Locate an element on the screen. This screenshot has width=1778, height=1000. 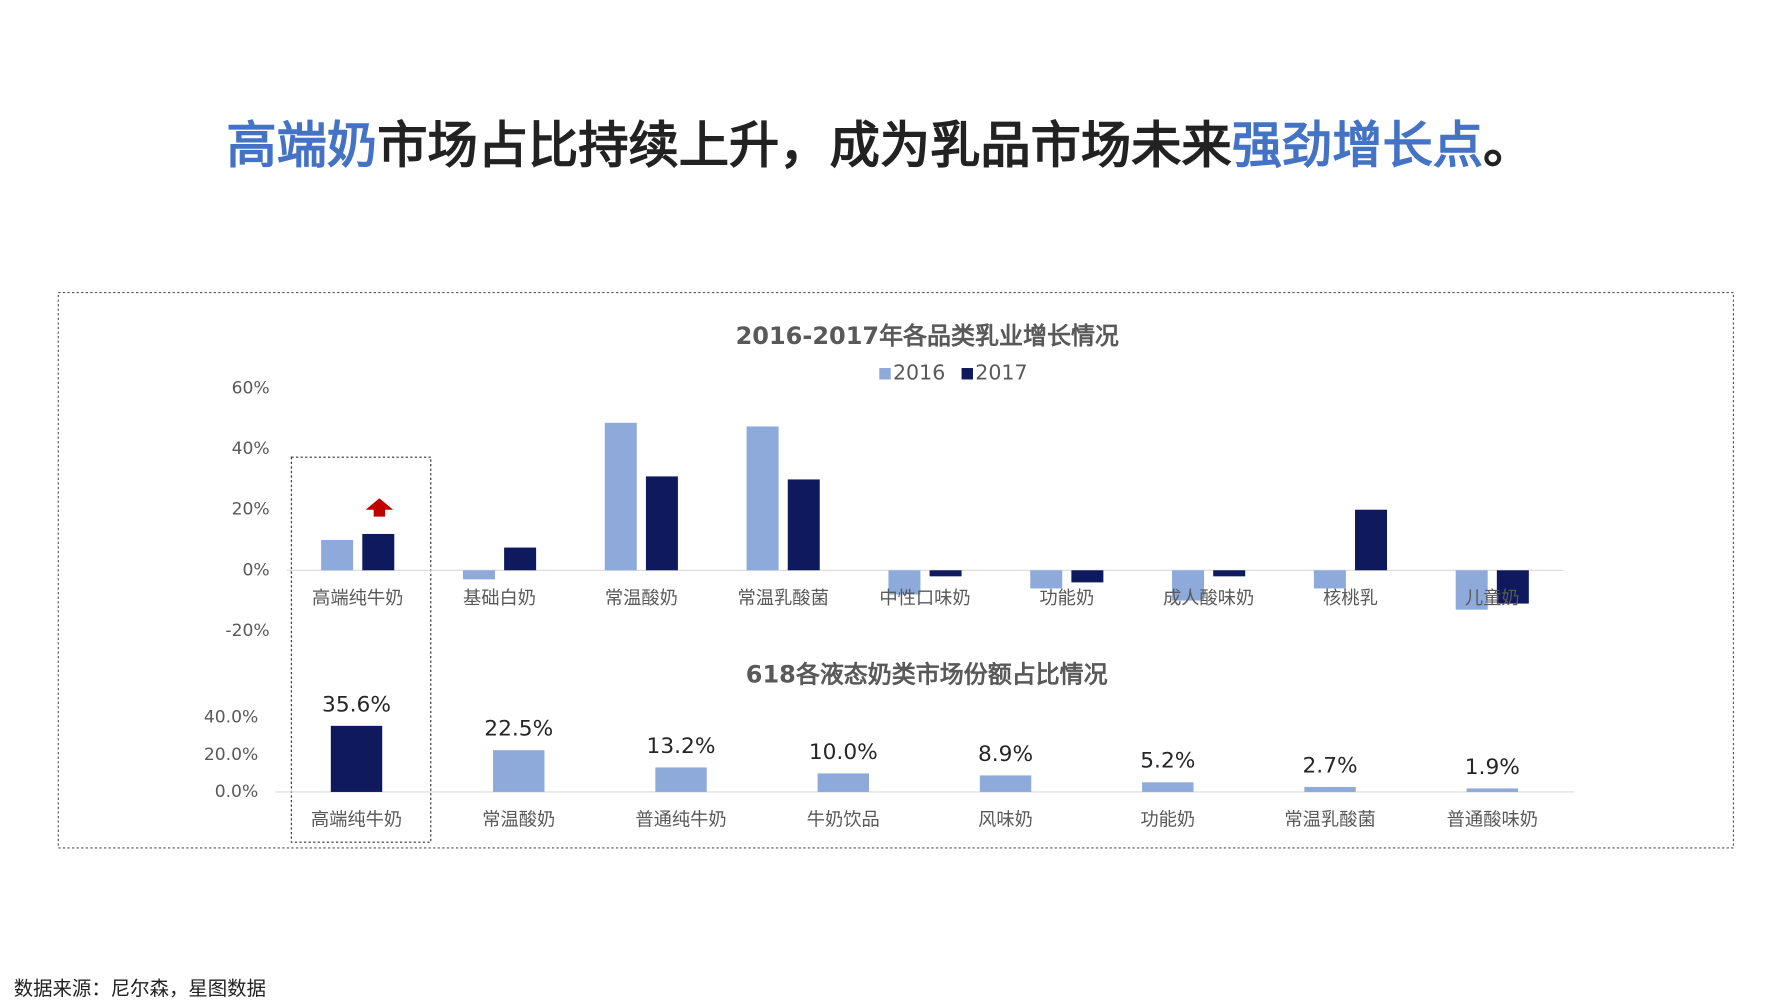
headline-part: 。 is located at coordinates (1508, 144).